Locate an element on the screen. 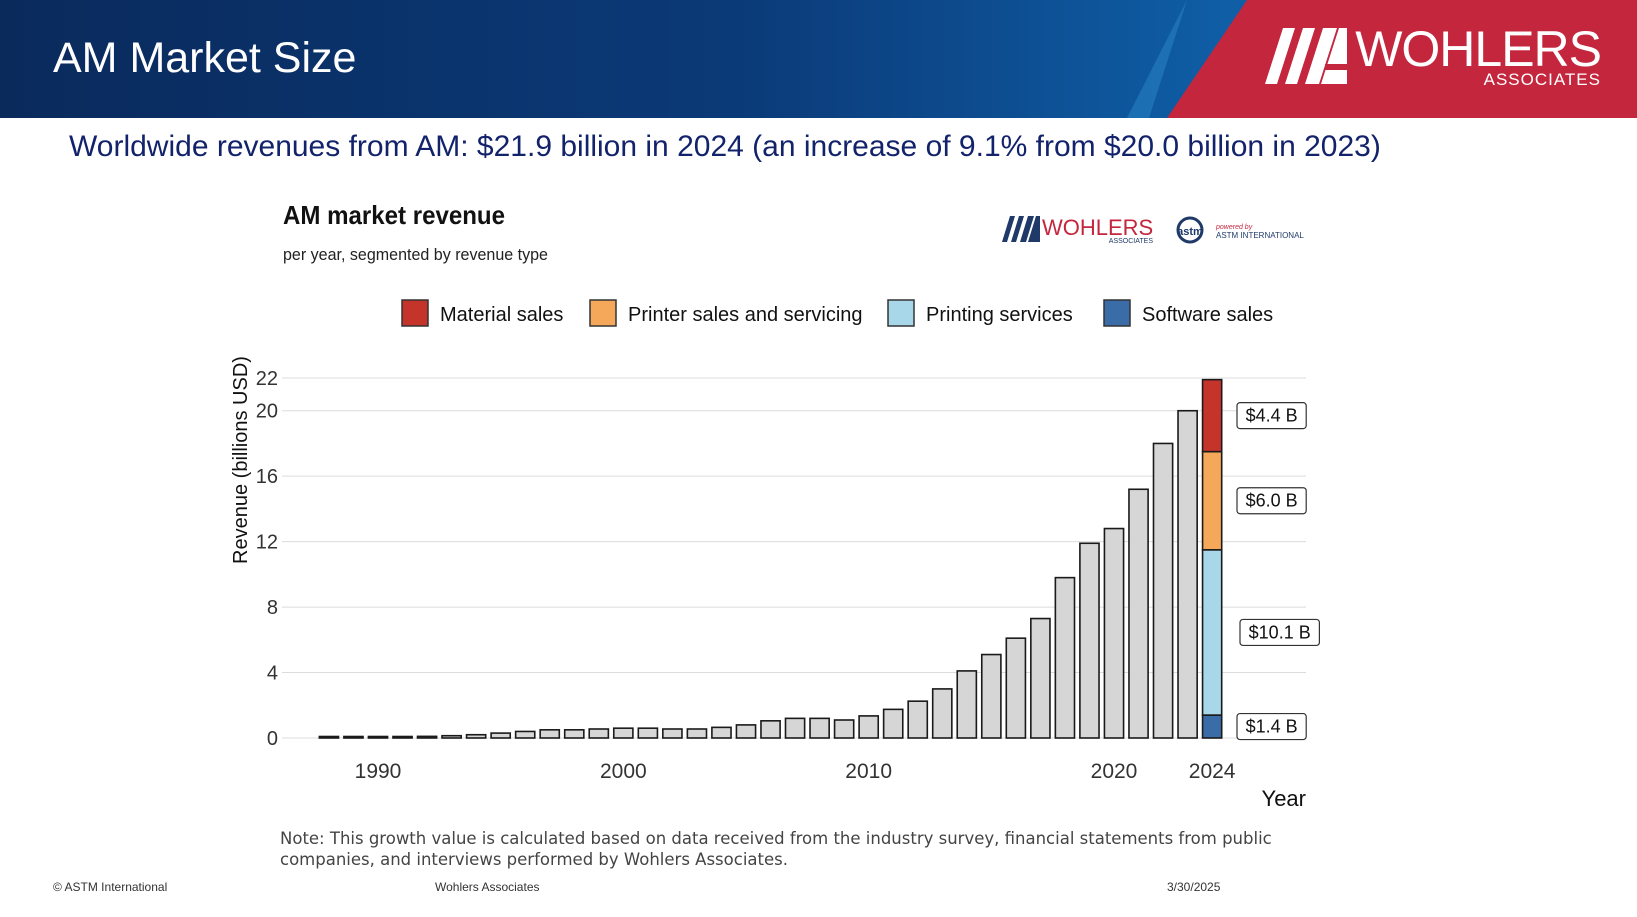 Image resolution: width=1637 pixels, height=917 pixels. bar-2015 is located at coordinates (991, 696).